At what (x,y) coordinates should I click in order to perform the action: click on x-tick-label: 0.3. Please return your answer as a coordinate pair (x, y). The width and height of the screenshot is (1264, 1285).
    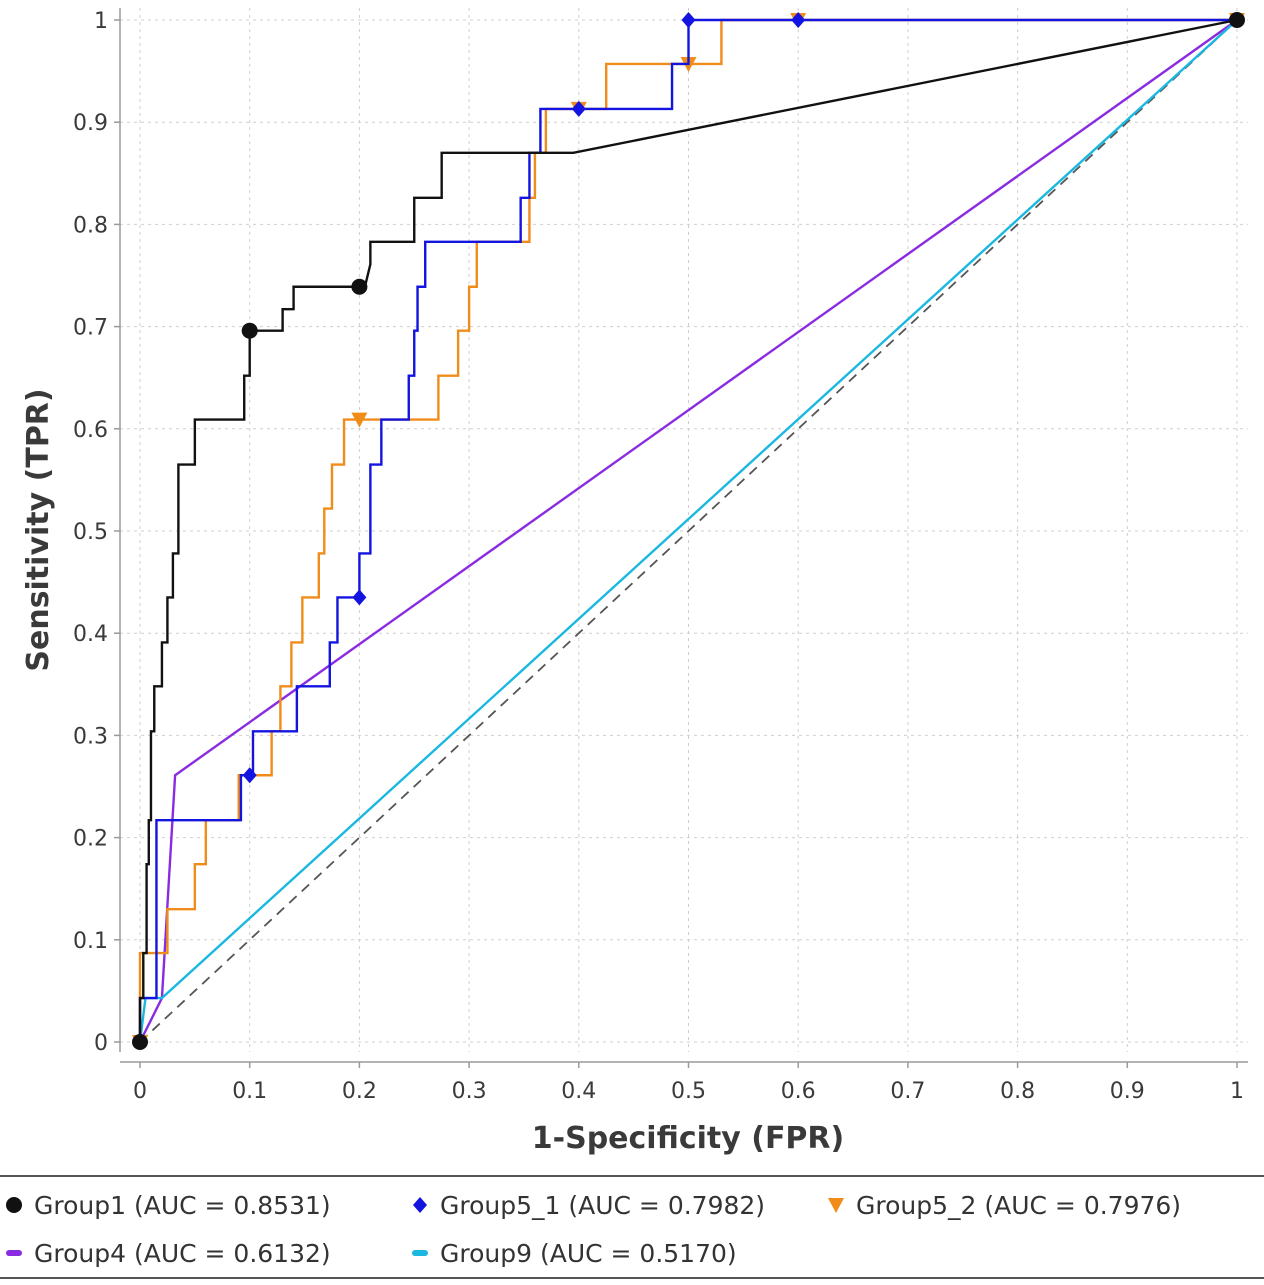
    Looking at the image, I should click on (469, 1091).